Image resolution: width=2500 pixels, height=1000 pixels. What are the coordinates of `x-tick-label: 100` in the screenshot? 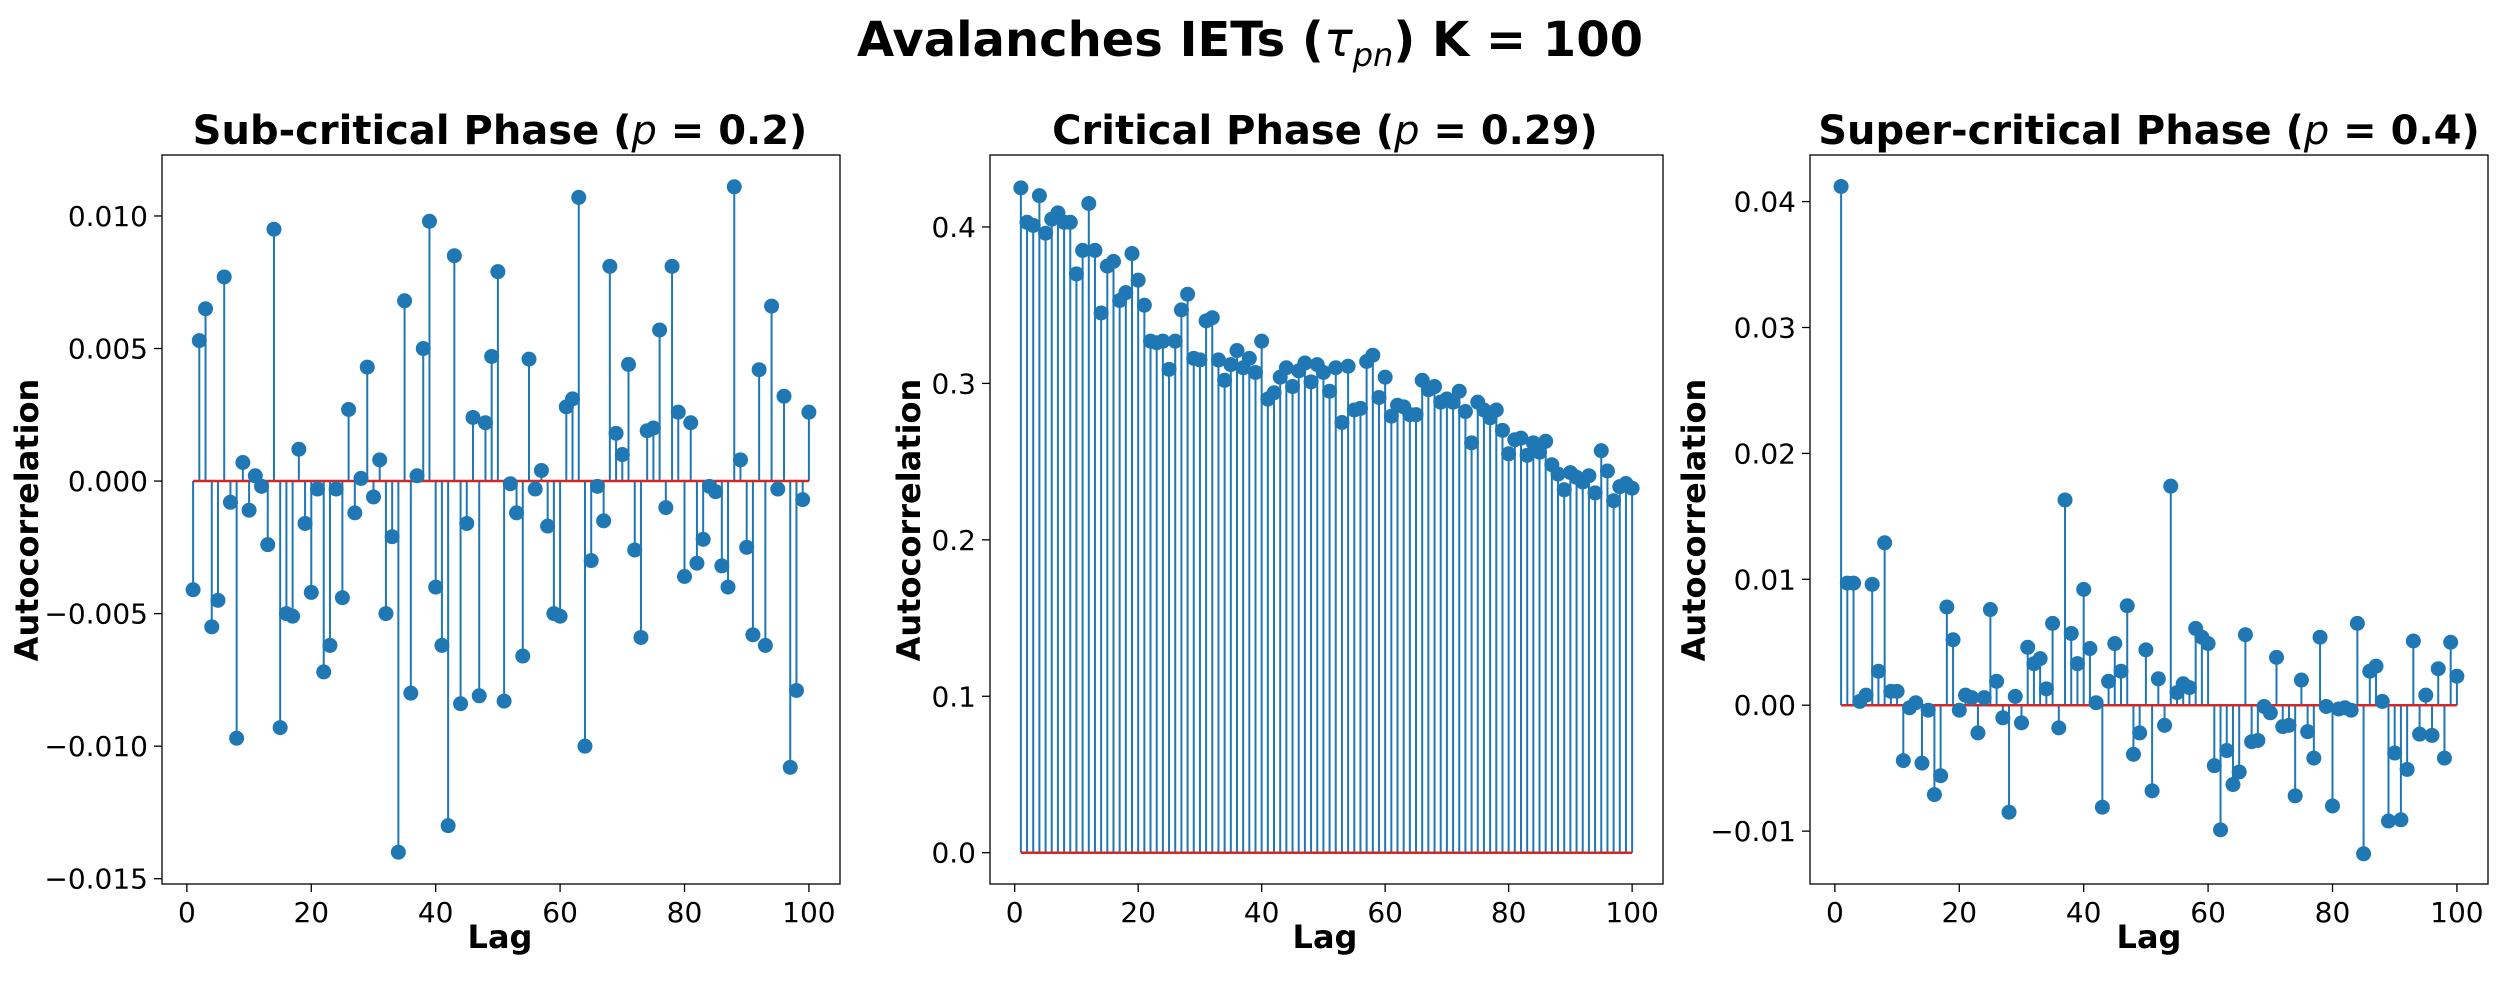 It's located at (808, 912).